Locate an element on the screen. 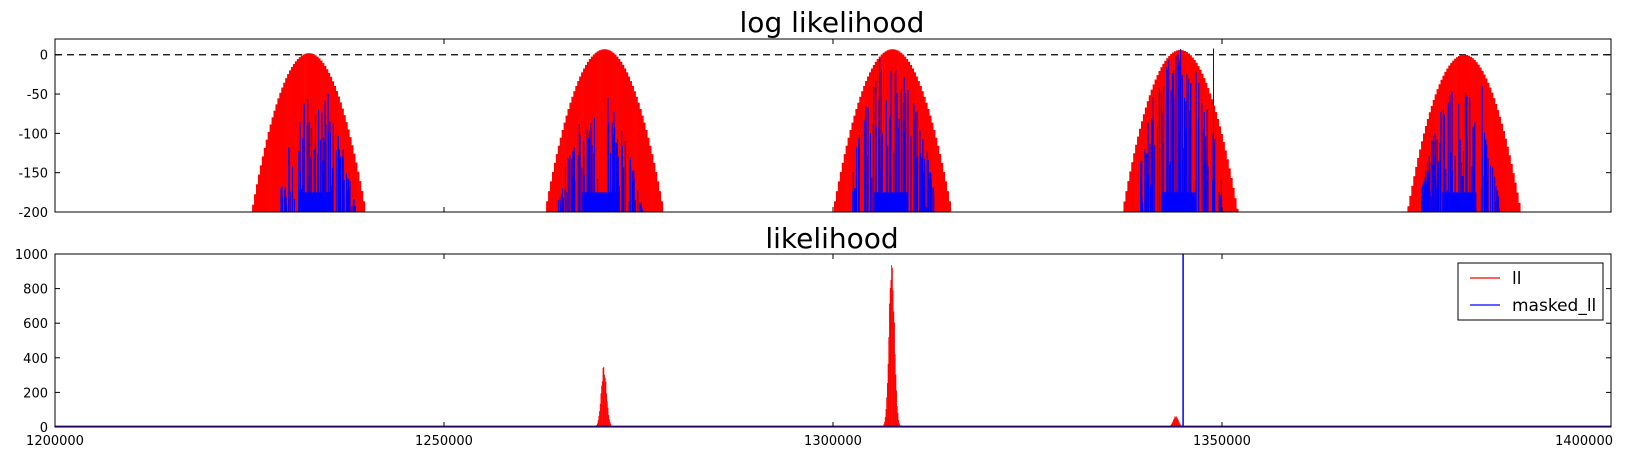 The height and width of the screenshot is (455, 1644). bottom-xtick-label: 1250000 is located at coordinates (444, 441).